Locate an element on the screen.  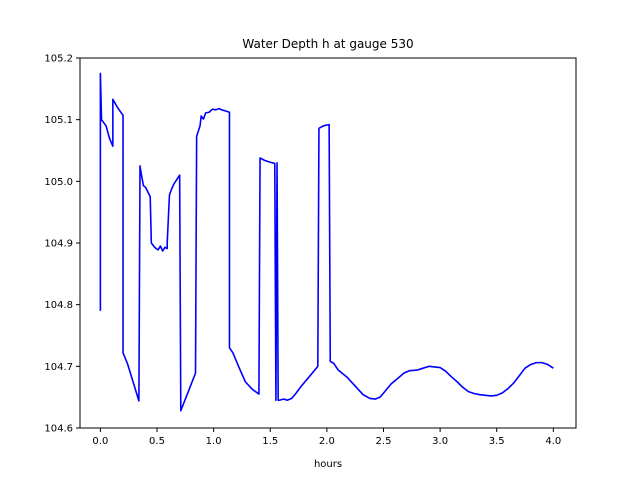
x-tick-label: 0.5 is located at coordinates (157, 441).